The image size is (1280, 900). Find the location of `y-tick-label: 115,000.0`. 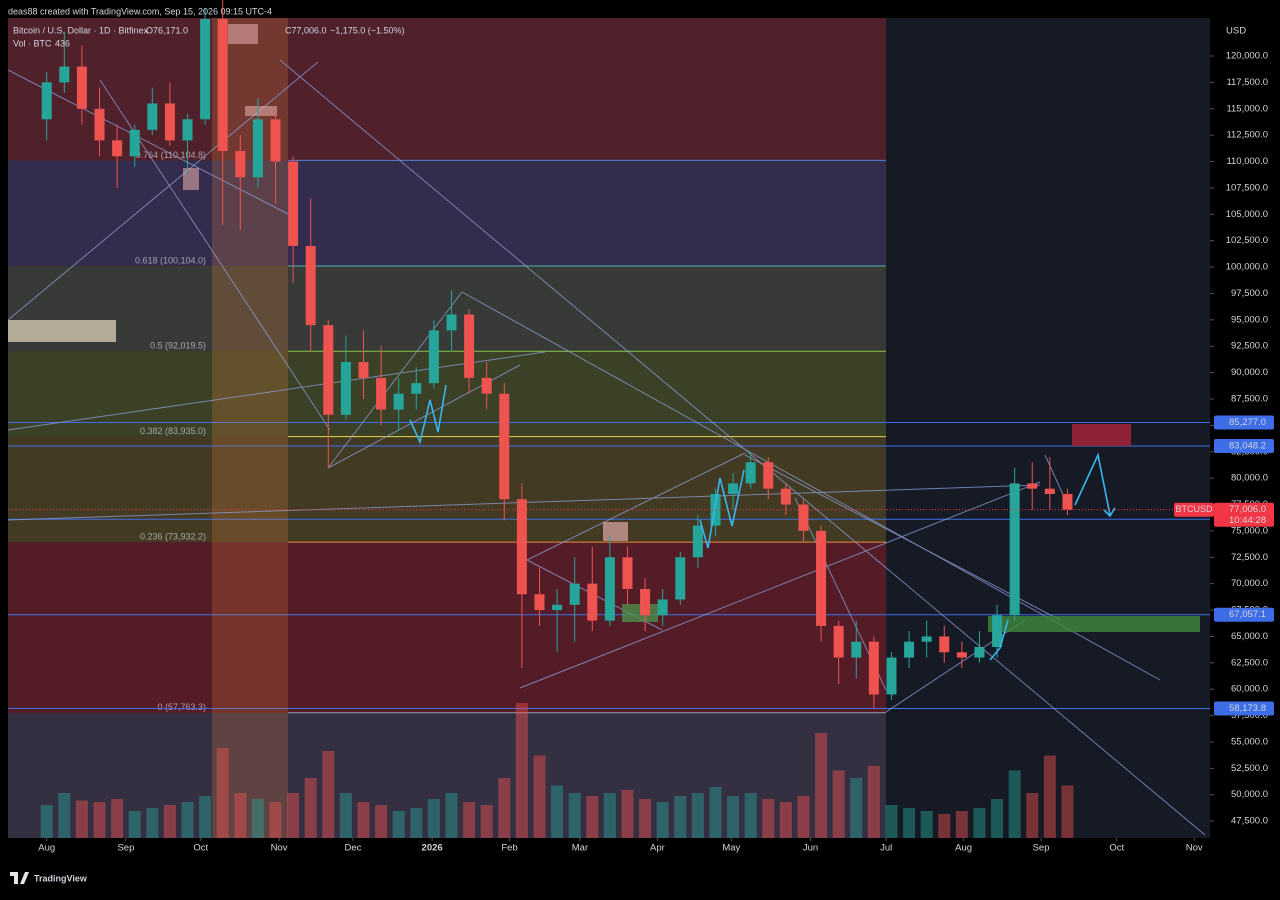

y-tick-label: 115,000.0 is located at coordinates (1247, 108).